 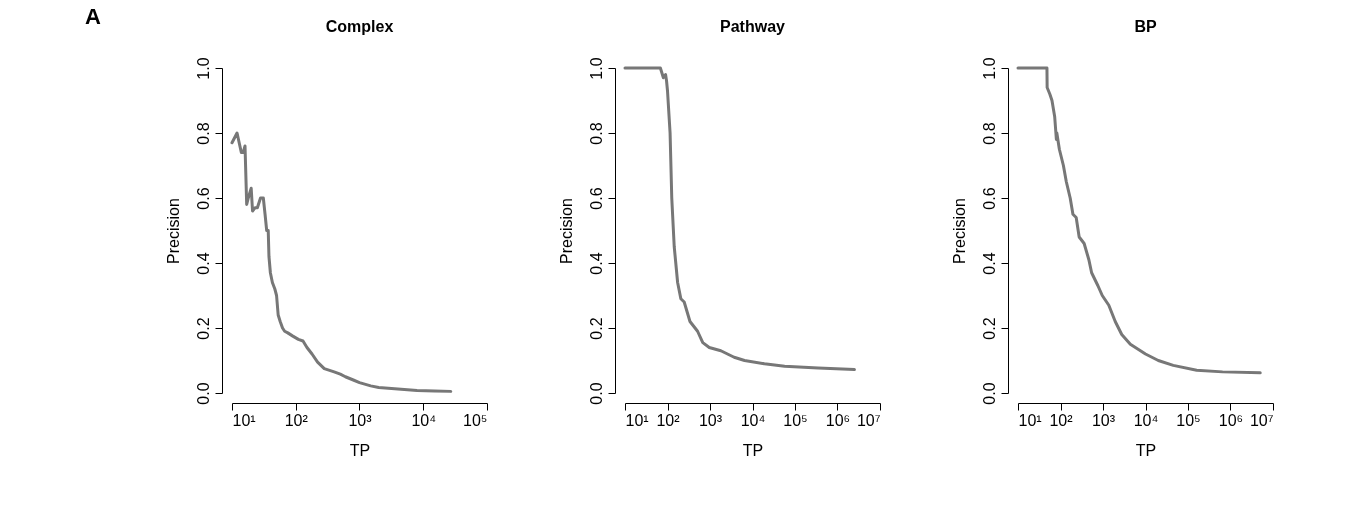 What do you see at coordinates (359, 26) in the screenshot?
I see `chart-title: Complex` at bounding box center [359, 26].